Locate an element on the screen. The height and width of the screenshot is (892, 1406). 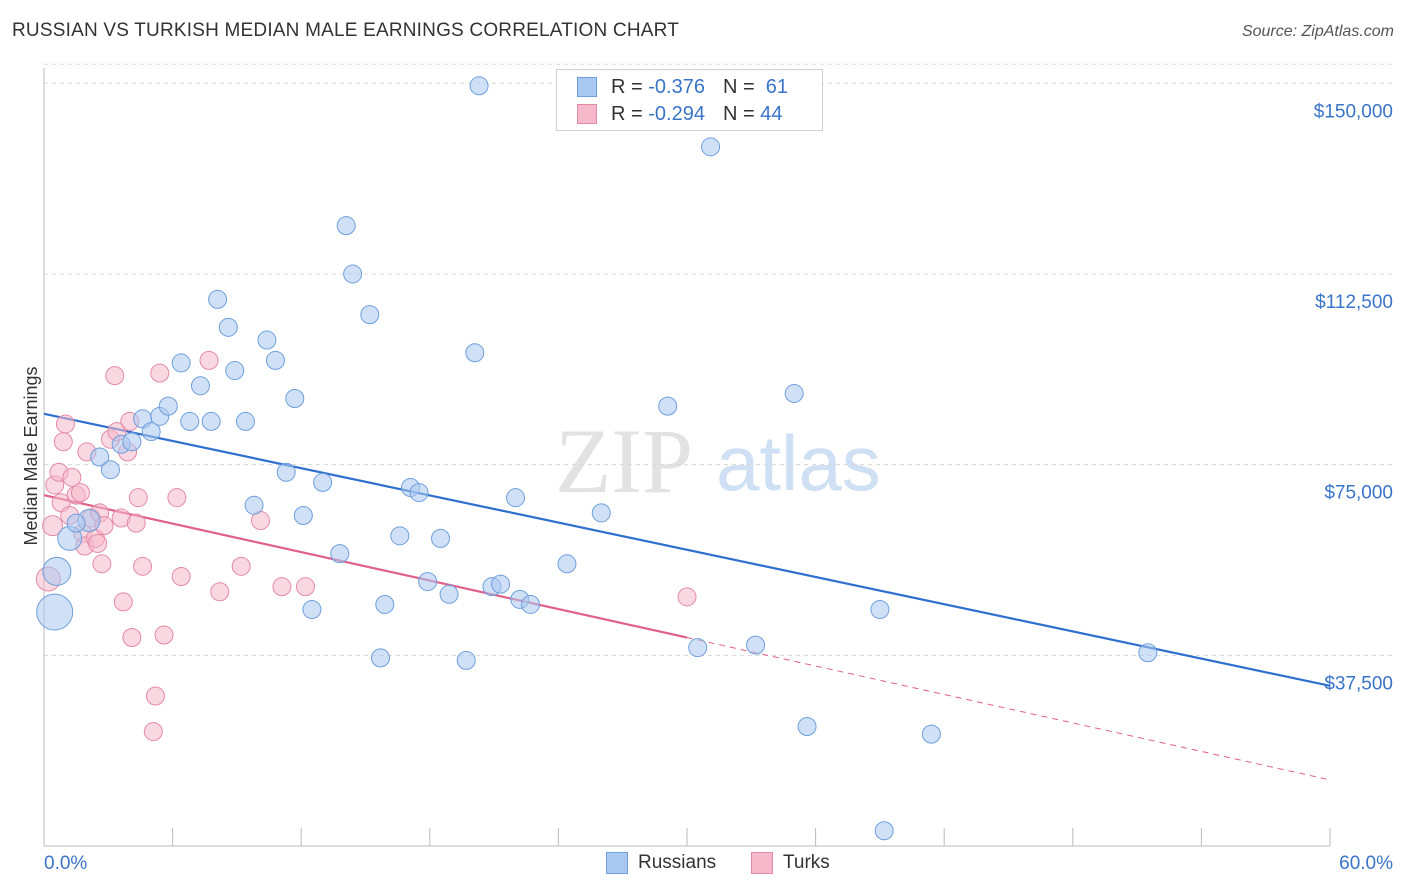
legend-item-russians: Russians is located at coordinates (661, 863).